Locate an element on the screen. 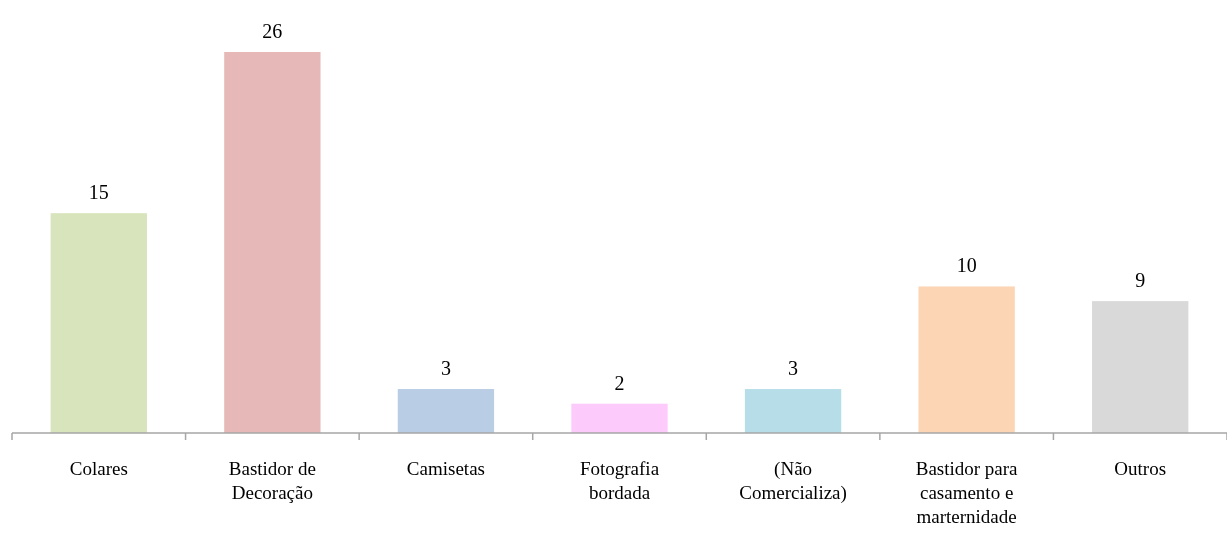 Image resolution: width=1227 pixels, height=542 pixels. data-label: 2 is located at coordinates (619, 382).